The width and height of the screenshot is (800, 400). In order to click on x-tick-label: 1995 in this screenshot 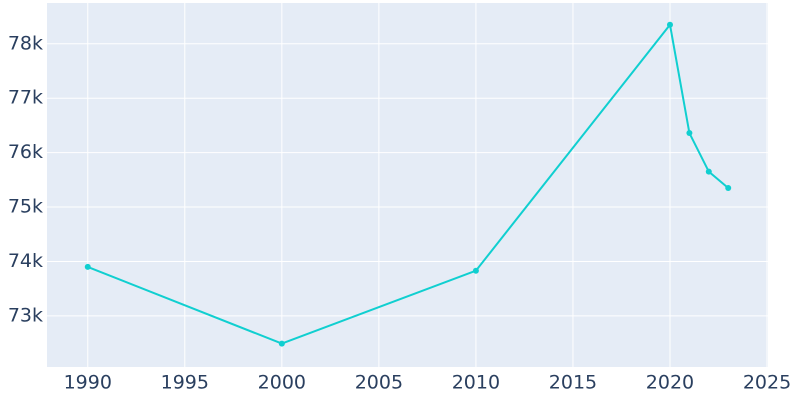, I will do `click(185, 383)`.